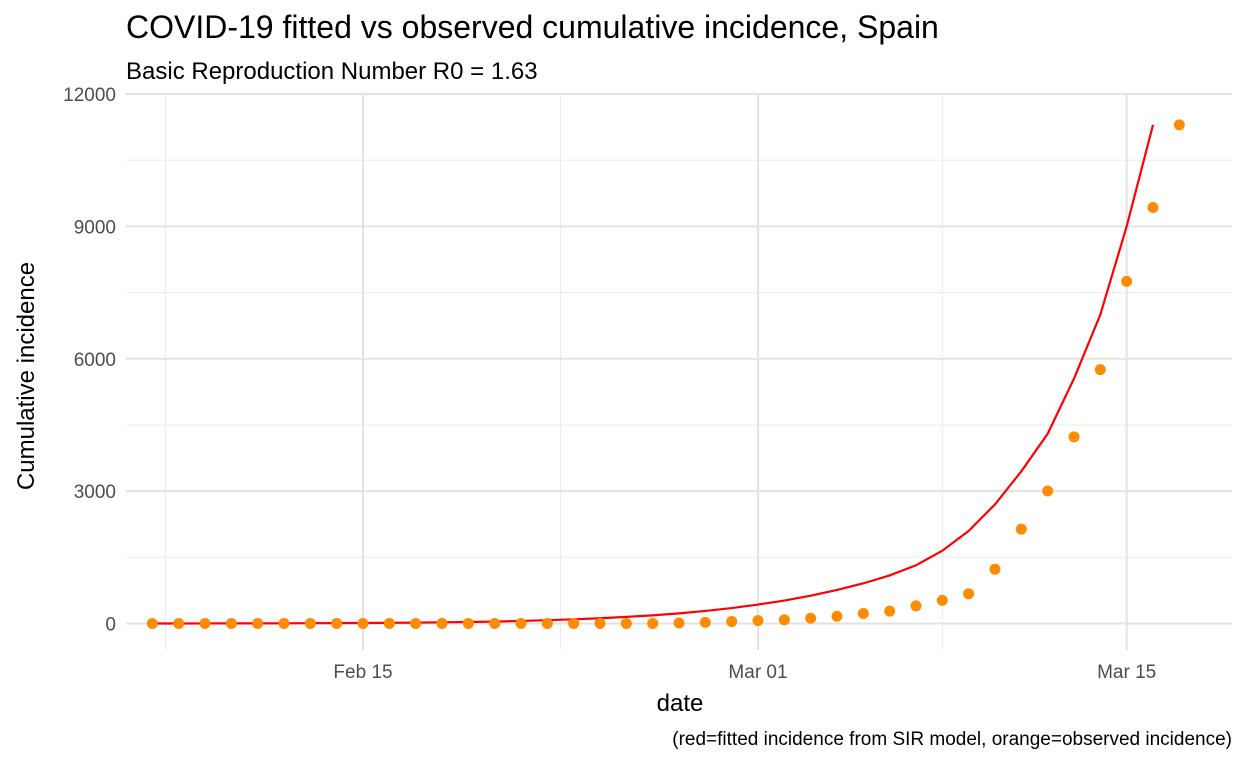 This screenshot has width=1248, height=768. I want to click on x-axis-ticks: Feb 15 Mar 01 Mar 15, so click(744, 672).